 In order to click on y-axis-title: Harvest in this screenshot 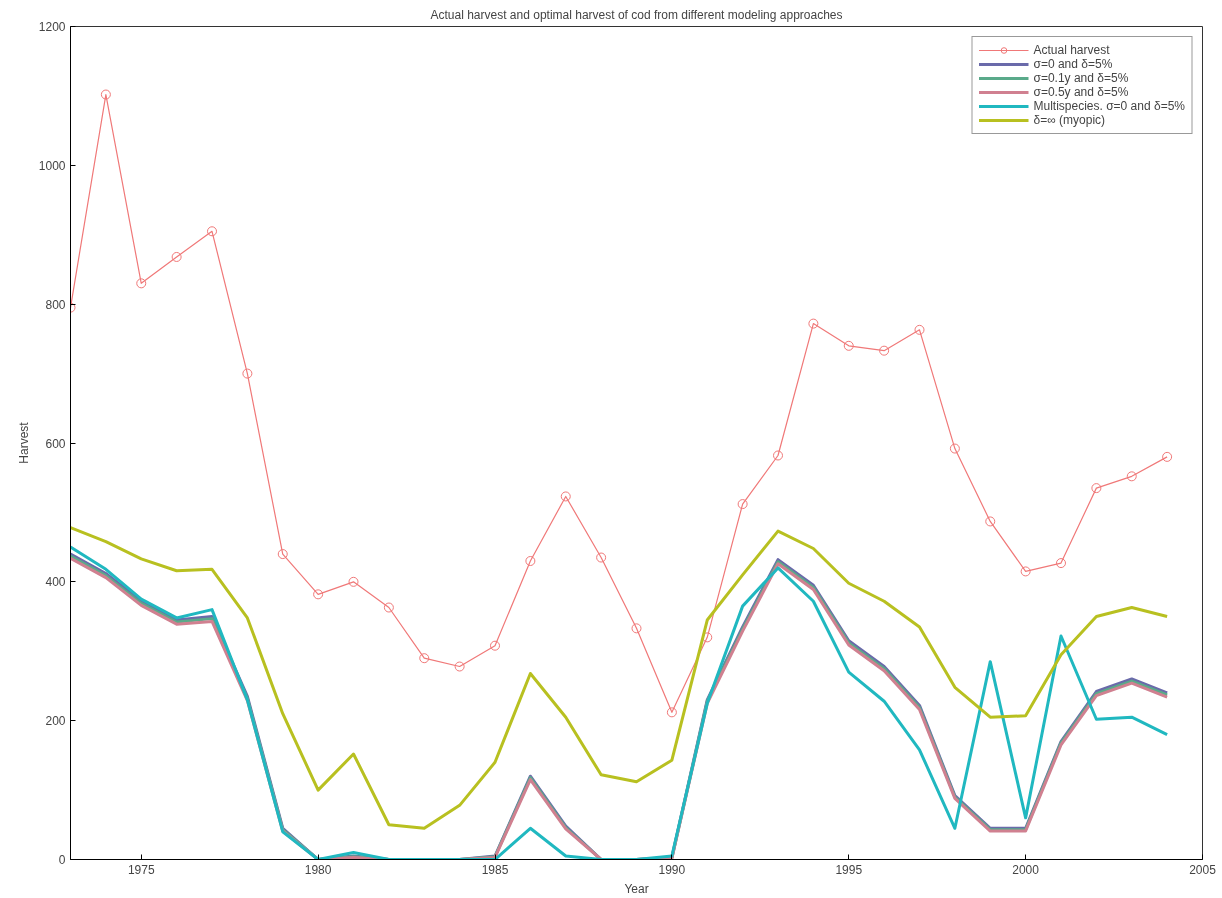, I will do `click(23, 442)`.